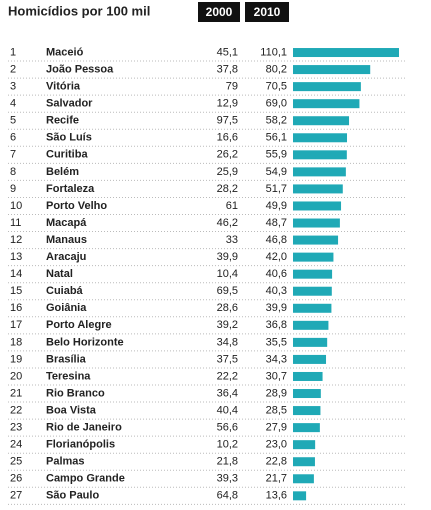 The height and width of the screenshot is (510, 431). What do you see at coordinates (80, 445) in the screenshot?
I see `city: Florianópolis` at bounding box center [80, 445].